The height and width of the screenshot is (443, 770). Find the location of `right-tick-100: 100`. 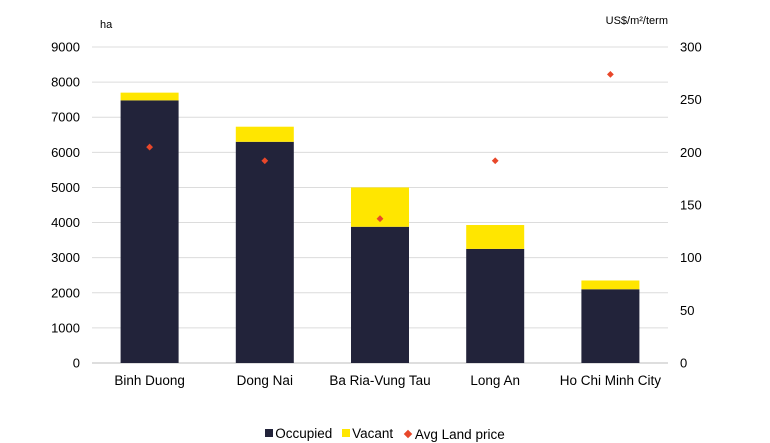

right-tick-100: 100 is located at coordinates (691, 257).